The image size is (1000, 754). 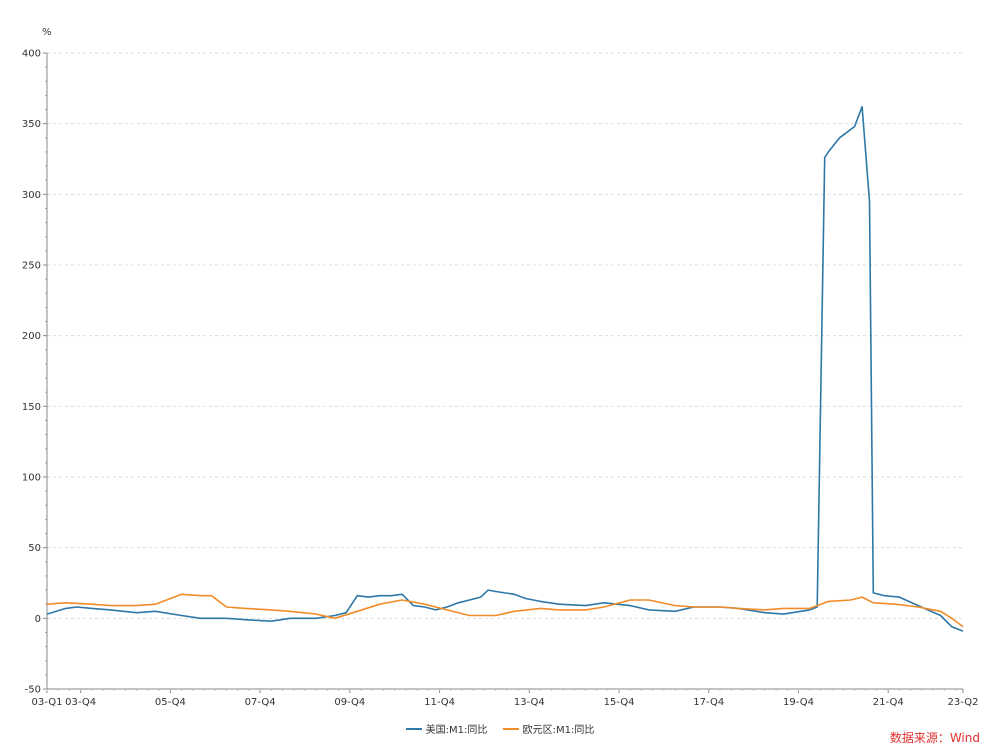 What do you see at coordinates (510, 728) in the screenshot?
I see `legend-swatch-euro-m1` at bounding box center [510, 728].